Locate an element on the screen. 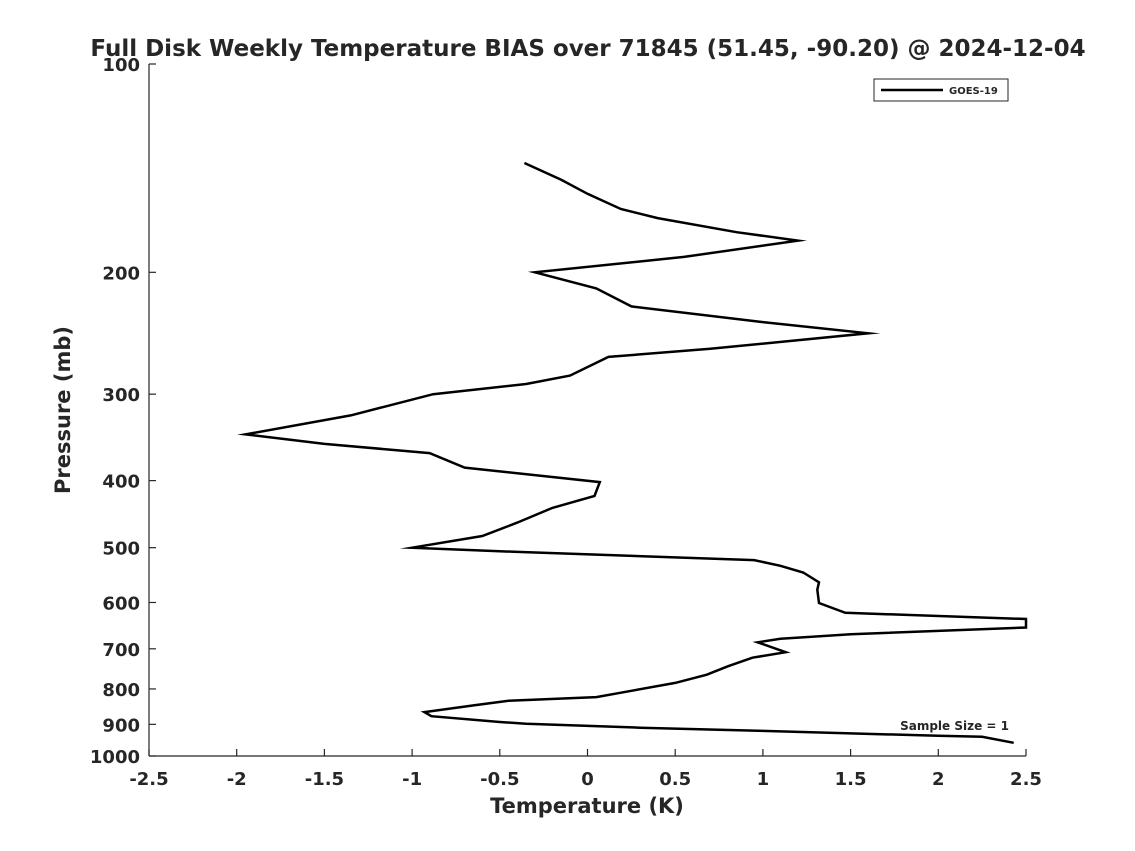 The width and height of the screenshot is (1135, 851). y-tick-label: 600 is located at coordinates (121, 603).